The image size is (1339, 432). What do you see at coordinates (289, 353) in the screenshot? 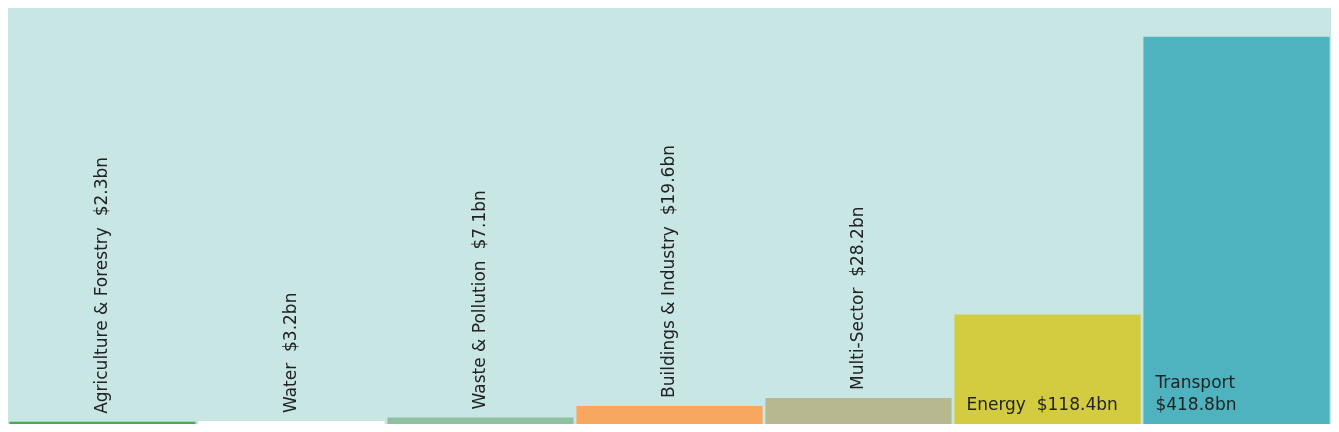
I see `category-label: Water $3.2bn` at bounding box center [289, 353].